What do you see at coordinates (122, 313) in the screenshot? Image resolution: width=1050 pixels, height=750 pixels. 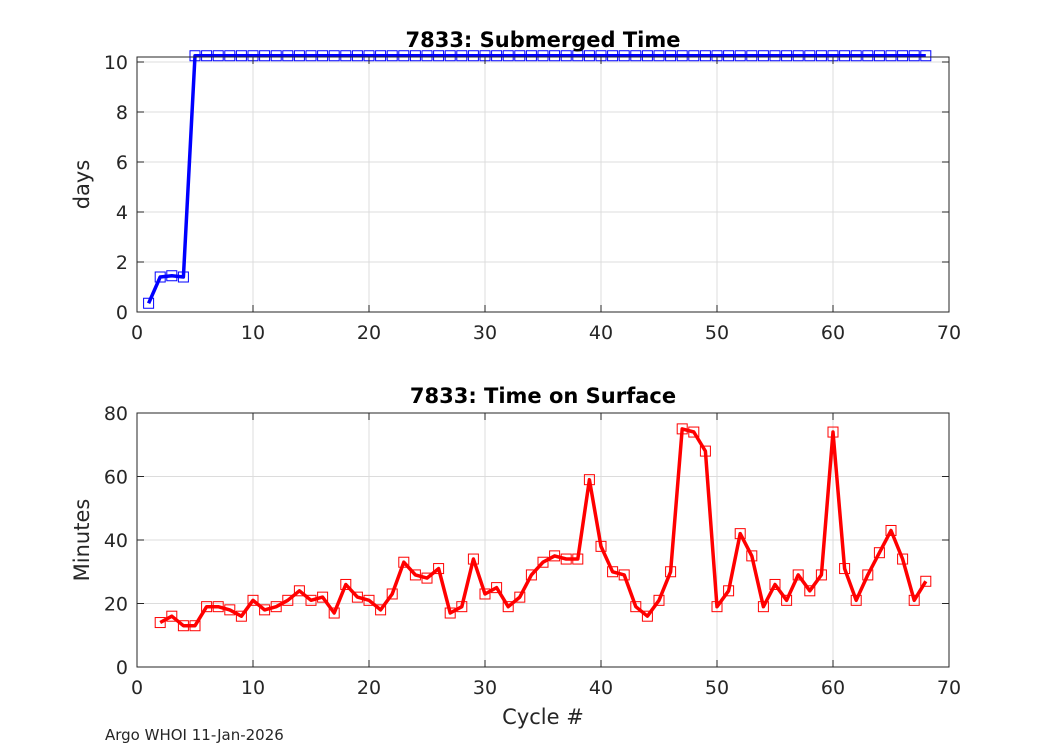 I see `y-tick-label: 0` at bounding box center [122, 313].